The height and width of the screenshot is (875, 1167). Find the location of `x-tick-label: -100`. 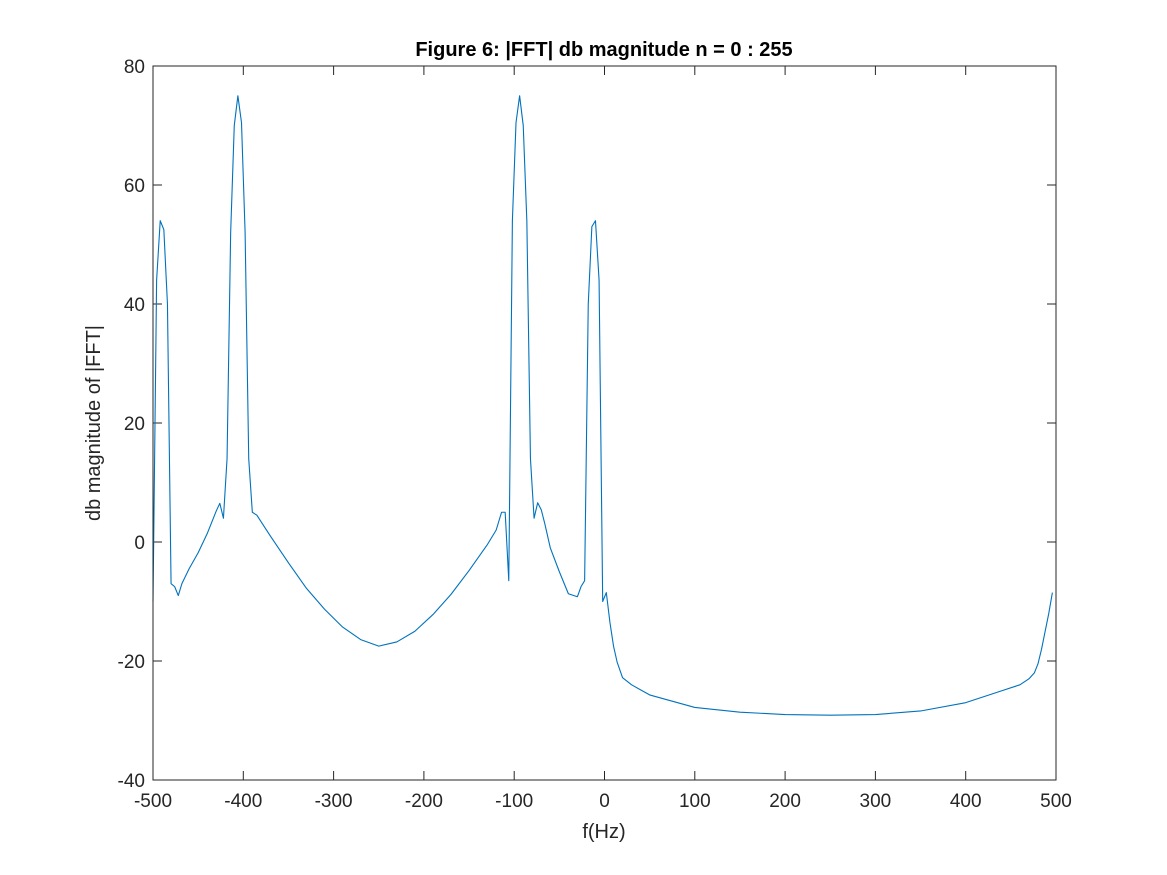

x-tick-label: -100 is located at coordinates (514, 801).